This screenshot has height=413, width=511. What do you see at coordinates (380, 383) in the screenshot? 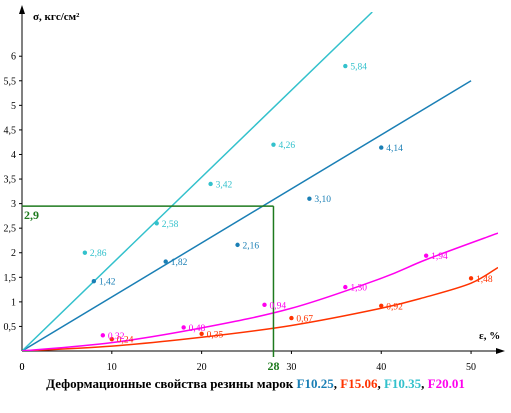
I see `caption-sep-2: ,` at bounding box center [380, 383].